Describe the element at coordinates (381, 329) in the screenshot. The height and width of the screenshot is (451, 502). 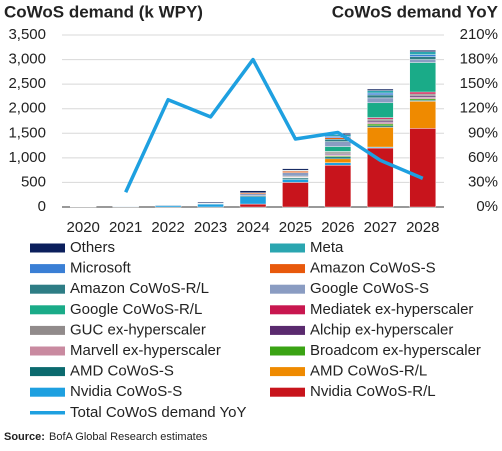
I see `legend-label: Alchip ex-hyperscaler` at that location.